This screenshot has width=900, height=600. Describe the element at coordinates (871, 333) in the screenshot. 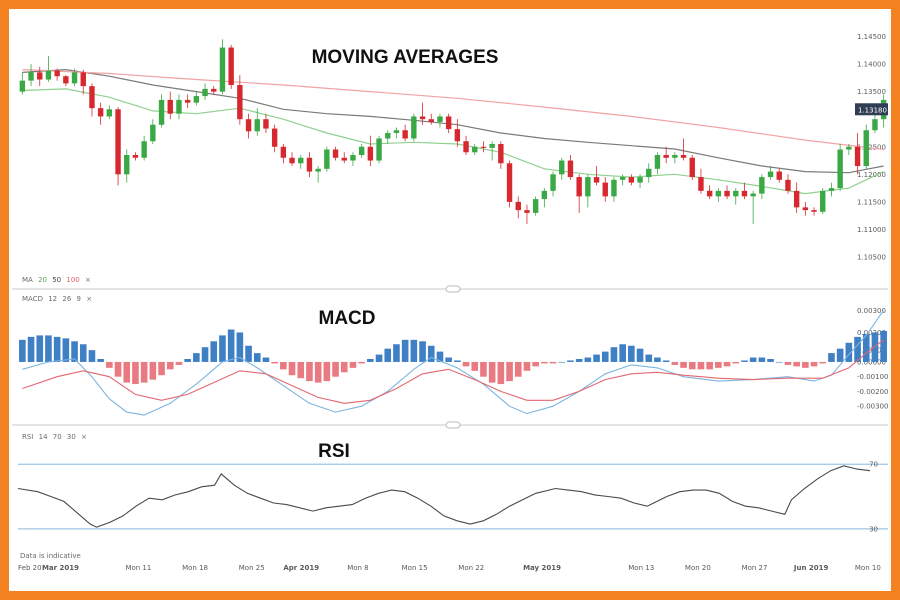

I see `macd-y-tick-label: 0.00200` at that location.